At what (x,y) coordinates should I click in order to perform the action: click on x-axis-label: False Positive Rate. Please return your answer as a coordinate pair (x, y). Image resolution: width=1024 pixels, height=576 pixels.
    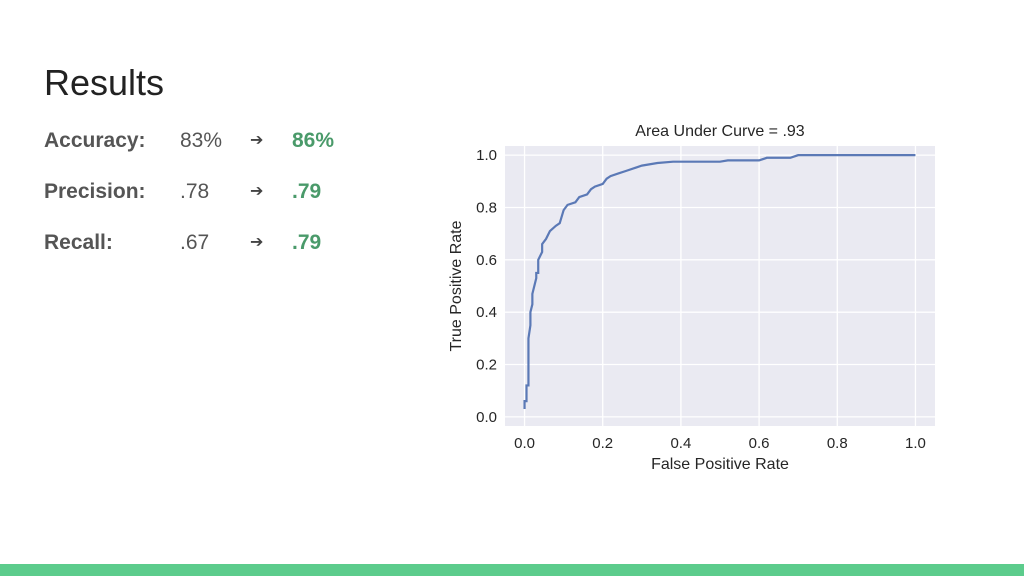
    Looking at the image, I should click on (720, 464).